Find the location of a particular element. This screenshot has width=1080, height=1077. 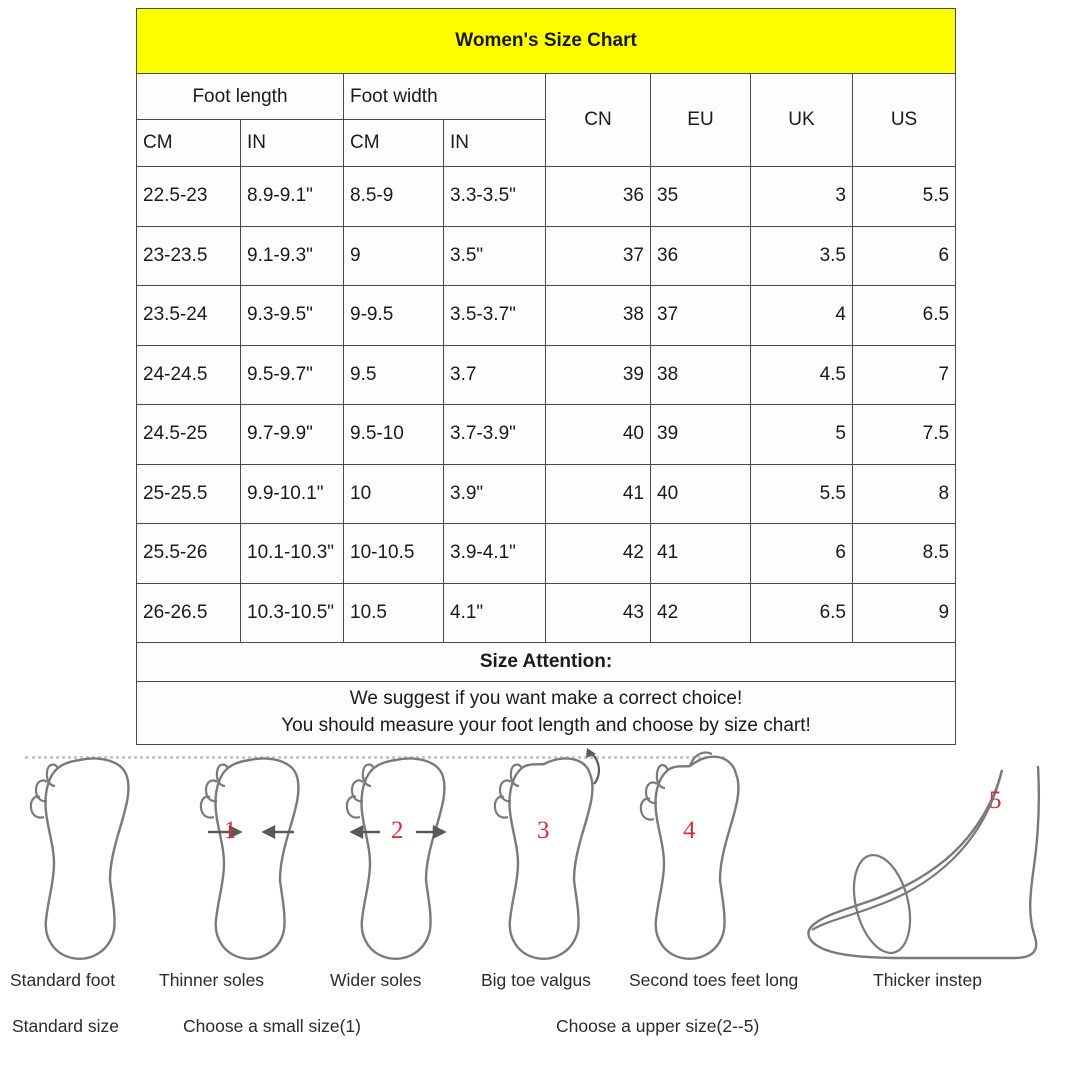

foot-number-5: 5 is located at coordinates (995, 800).